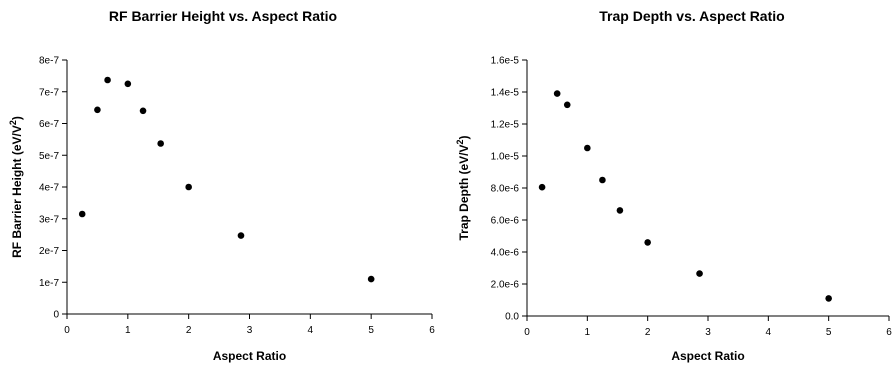  What do you see at coordinates (505, 125) in the screenshot?
I see `trap-depth-y-tick-label: 1.2e-5` at bounding box center [505, 125].